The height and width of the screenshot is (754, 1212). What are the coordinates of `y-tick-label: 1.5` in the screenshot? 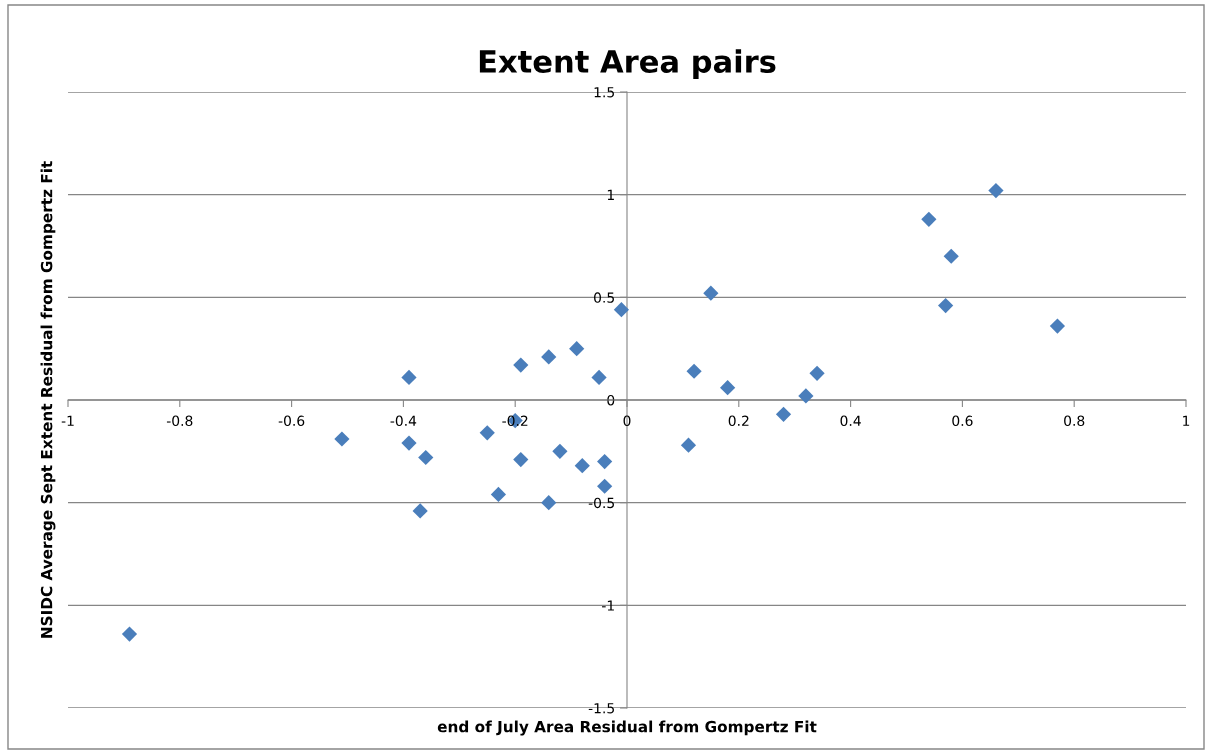 It's located at (604, 92).